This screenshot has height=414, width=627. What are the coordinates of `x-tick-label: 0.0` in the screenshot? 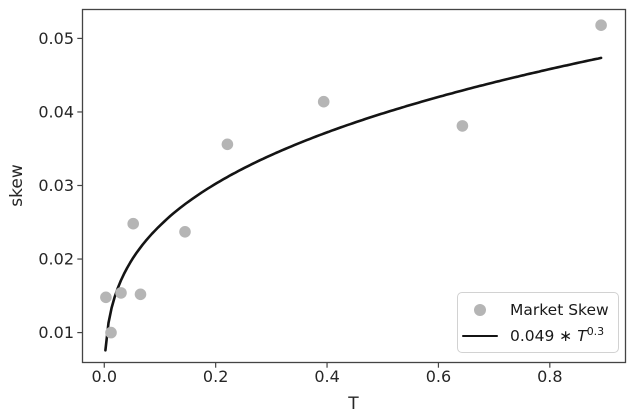 It's located at (104, 376).